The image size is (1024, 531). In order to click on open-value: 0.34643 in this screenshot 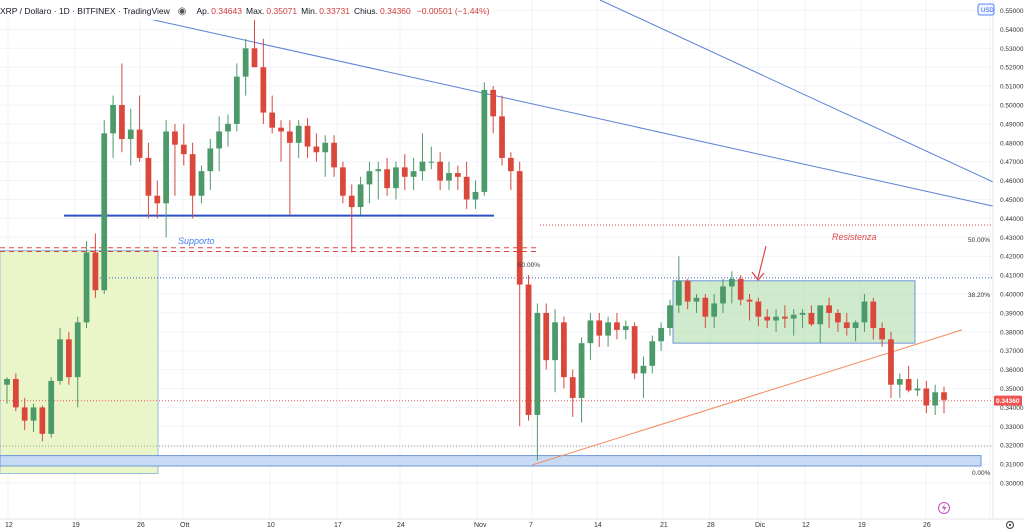, I will do `click(226, 11)`.